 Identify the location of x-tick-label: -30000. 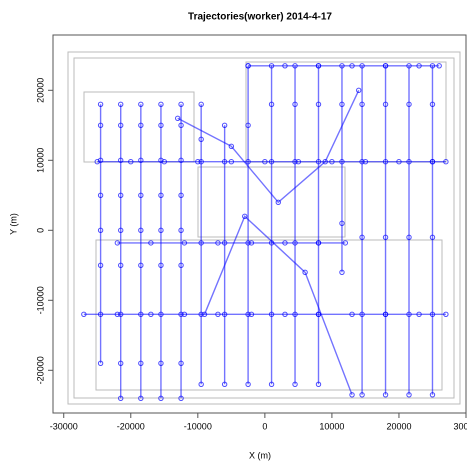
(64, 426).